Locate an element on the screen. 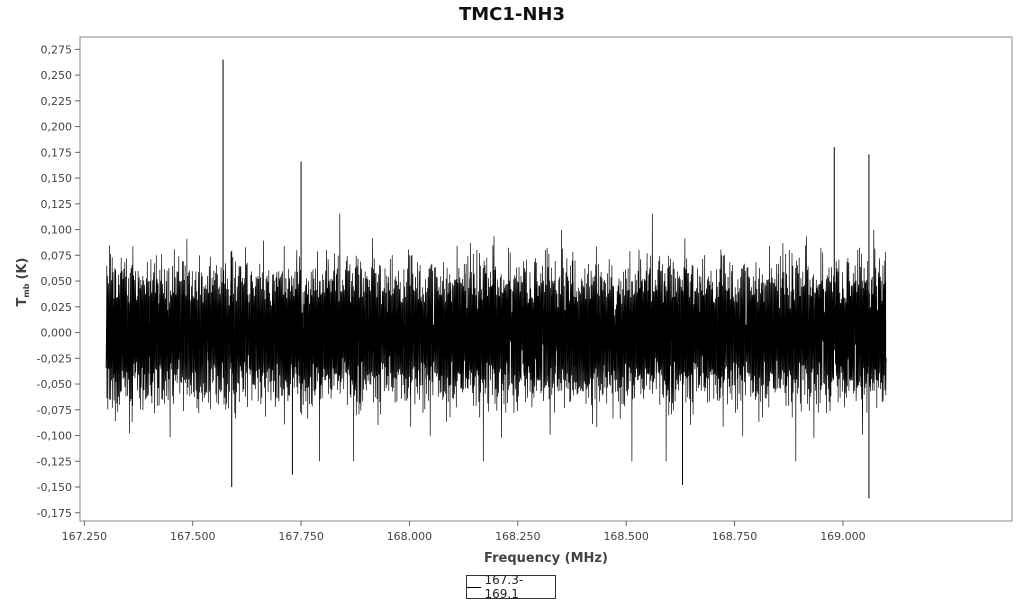  y-axis-label-group: Tmb (K) is located at coordinates (23, 282).